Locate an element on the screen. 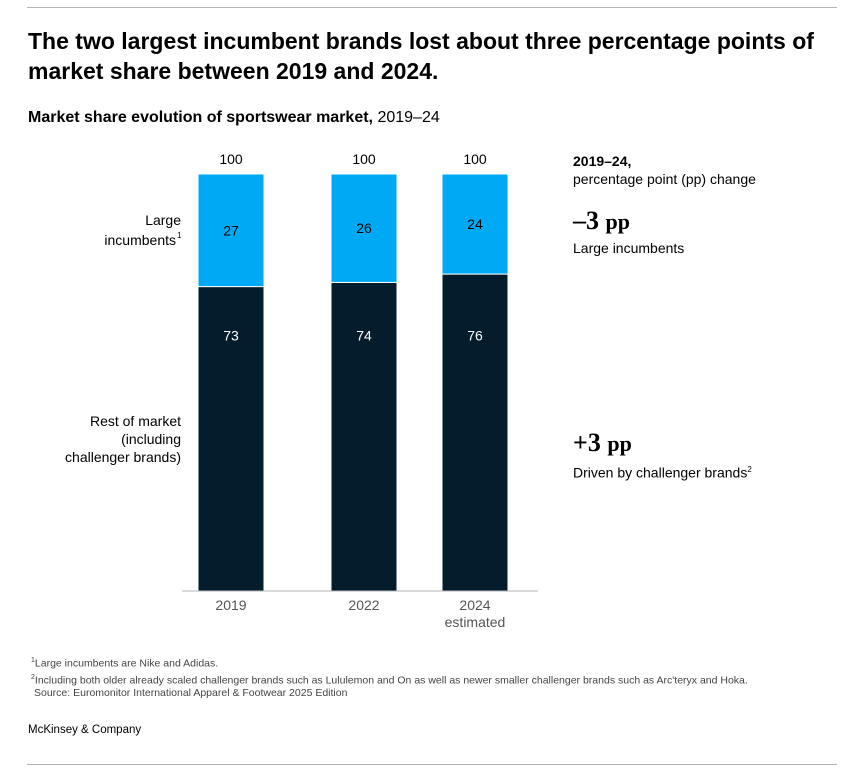 The height and width of the screenshot is (771, 861). data-label-large-2022: 26 is located at coordinates (364, 228).